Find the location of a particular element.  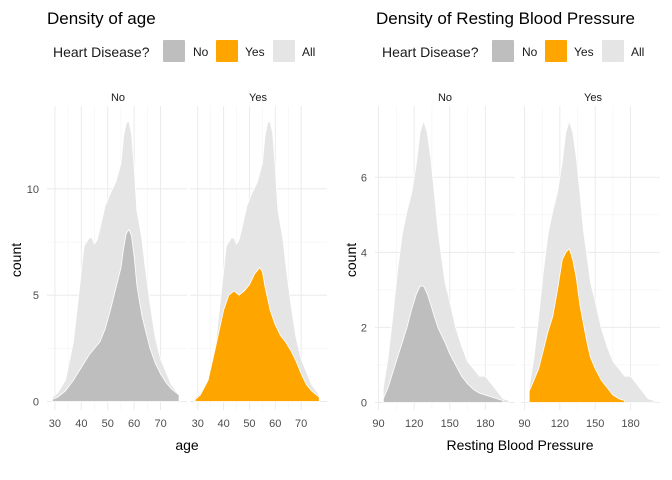

legend-age: Heart Disease? No Yes All is located at coordinates (184, 51).